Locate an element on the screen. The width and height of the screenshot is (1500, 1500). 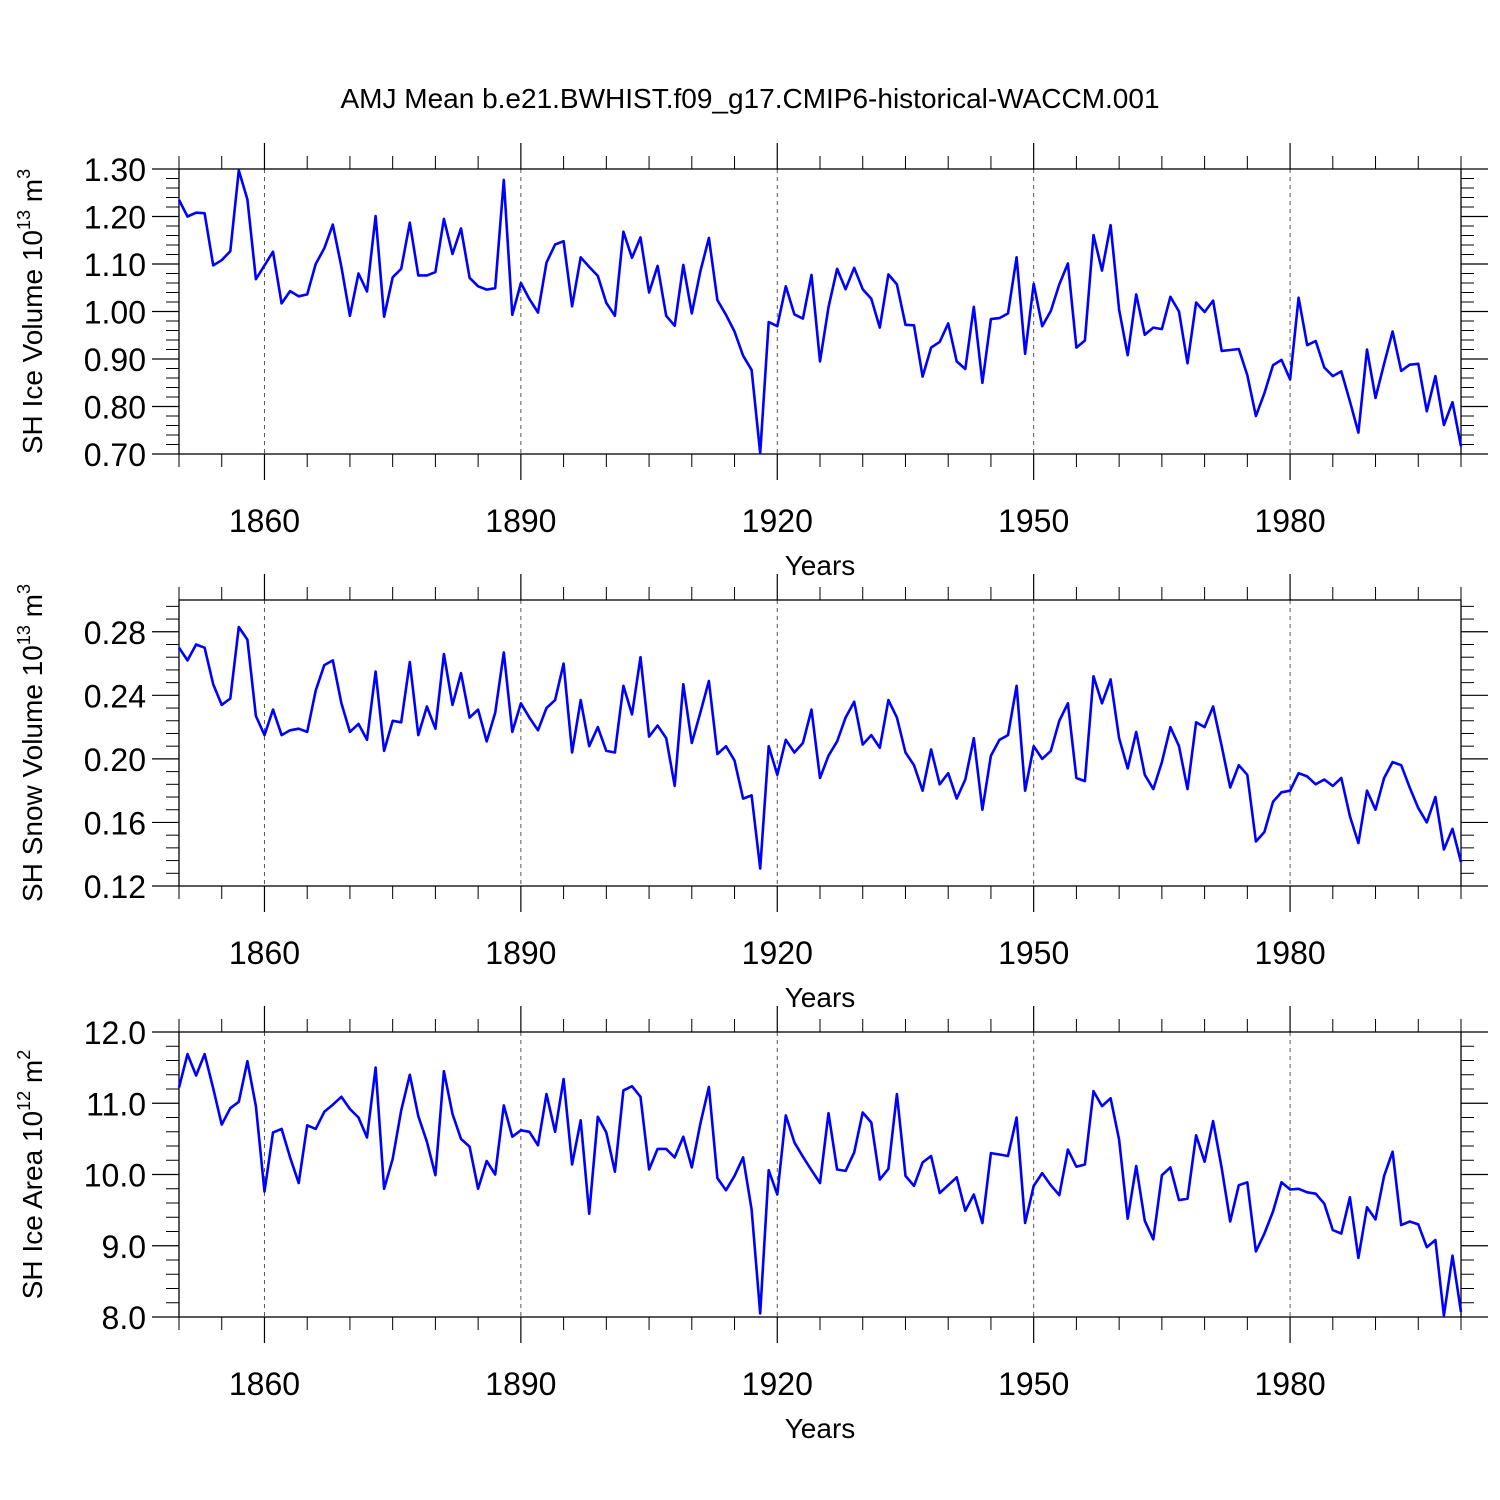
y-tick-label: 0.16 is located at coordinates (115, 823).